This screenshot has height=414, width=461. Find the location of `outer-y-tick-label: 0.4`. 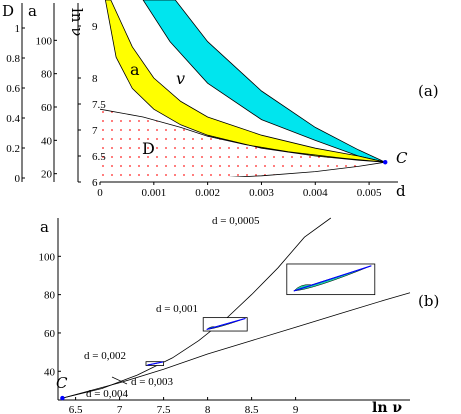

outer-y-tick-label: 0.4 is located at coordinates (13, 119).